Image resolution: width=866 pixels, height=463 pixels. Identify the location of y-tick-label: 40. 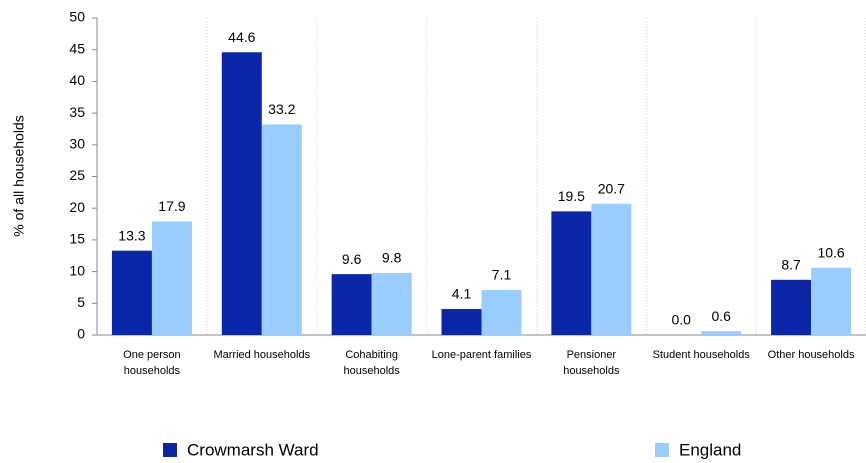
(77, 80).